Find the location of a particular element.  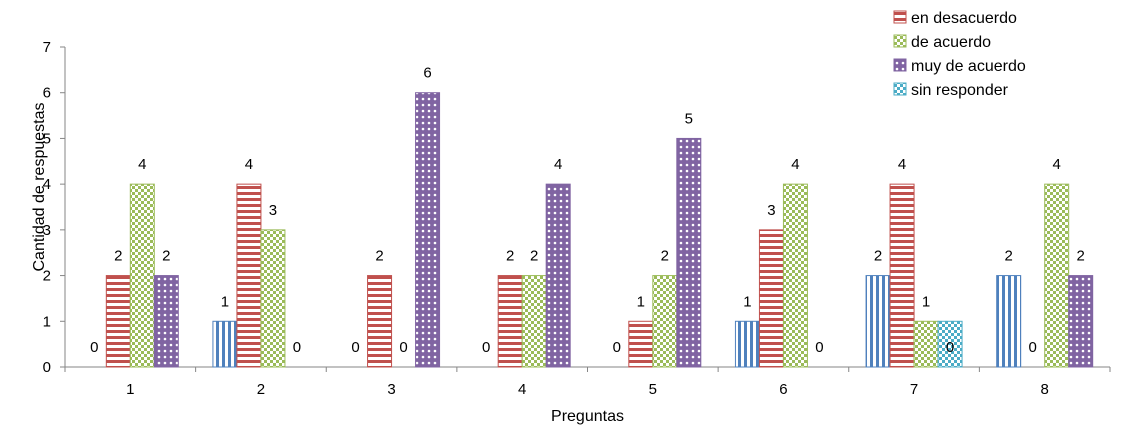

legend-label: de acuerdo is located at coordinates (951, 42).